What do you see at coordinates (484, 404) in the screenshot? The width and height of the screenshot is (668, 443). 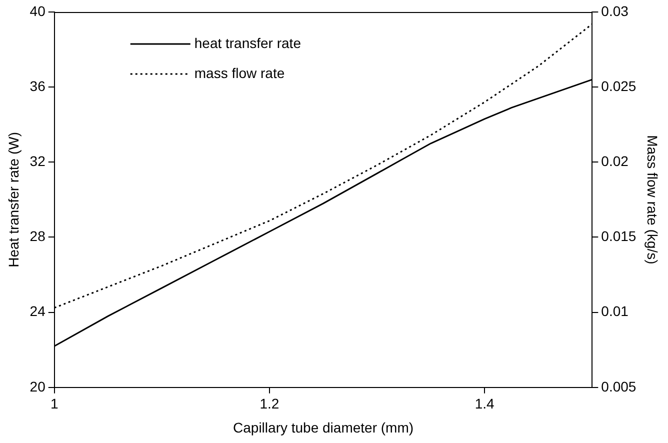 I see `x-tick-label: 1.4` at bounding box center [484, 404].